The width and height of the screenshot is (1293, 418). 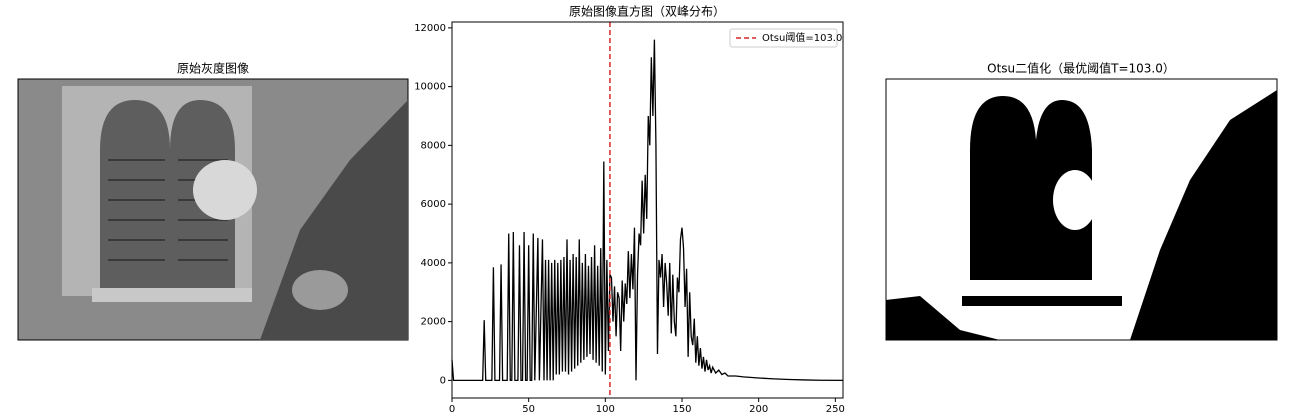 What do you see at coordinates (452, 409) in the screenshot?
I see `x-tick-label: 0` at bounding box center [452, 409].